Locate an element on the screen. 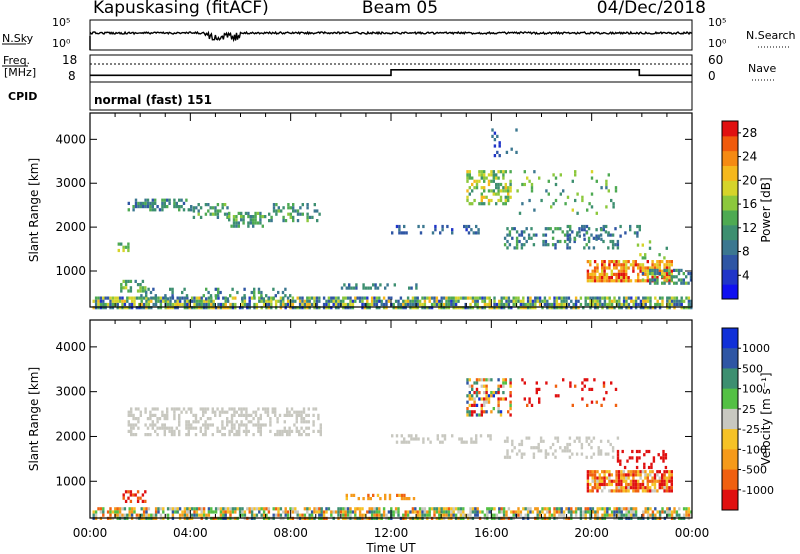  xaxis-label: Time UT is located at coordinates (390, 547).